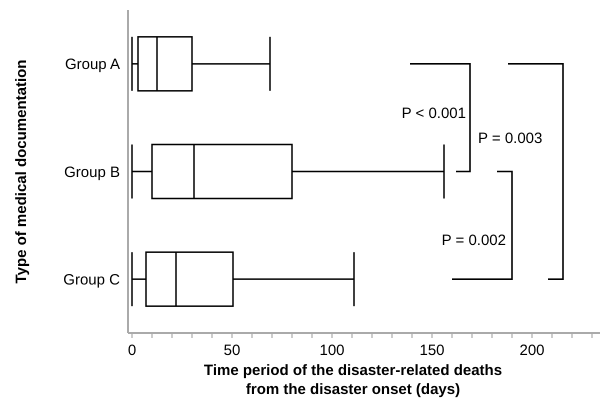 This screenshot has width=606, height=411. Describe the element at coordinates (21, 172) in the screenshot. I see `y-axis-title: Type of medical documentation` at that location.